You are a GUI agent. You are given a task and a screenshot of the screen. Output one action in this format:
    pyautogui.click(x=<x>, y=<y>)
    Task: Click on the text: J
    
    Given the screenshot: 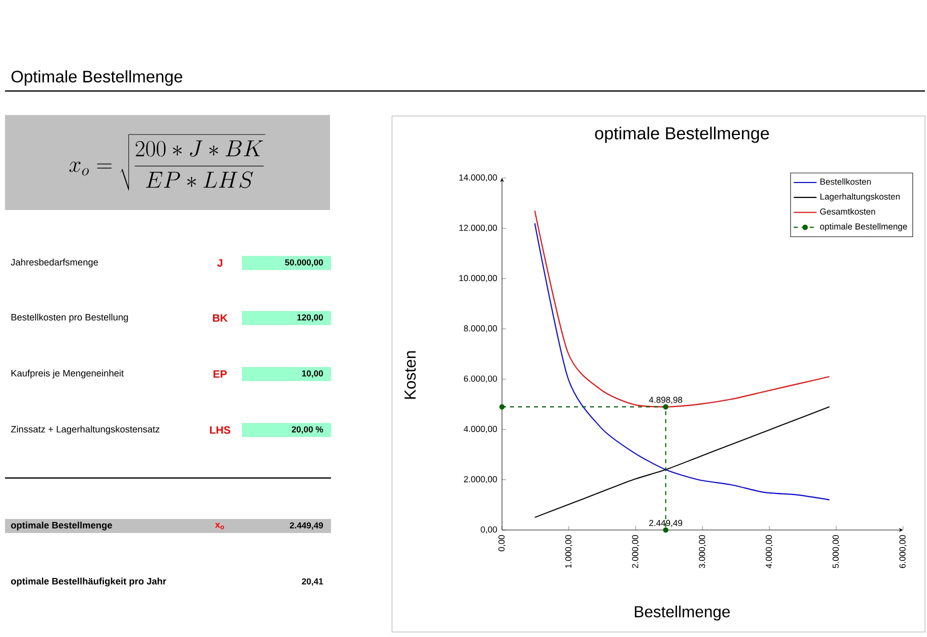 What is the action you would take?
    pyautogui.click(x=219, y=263)
    